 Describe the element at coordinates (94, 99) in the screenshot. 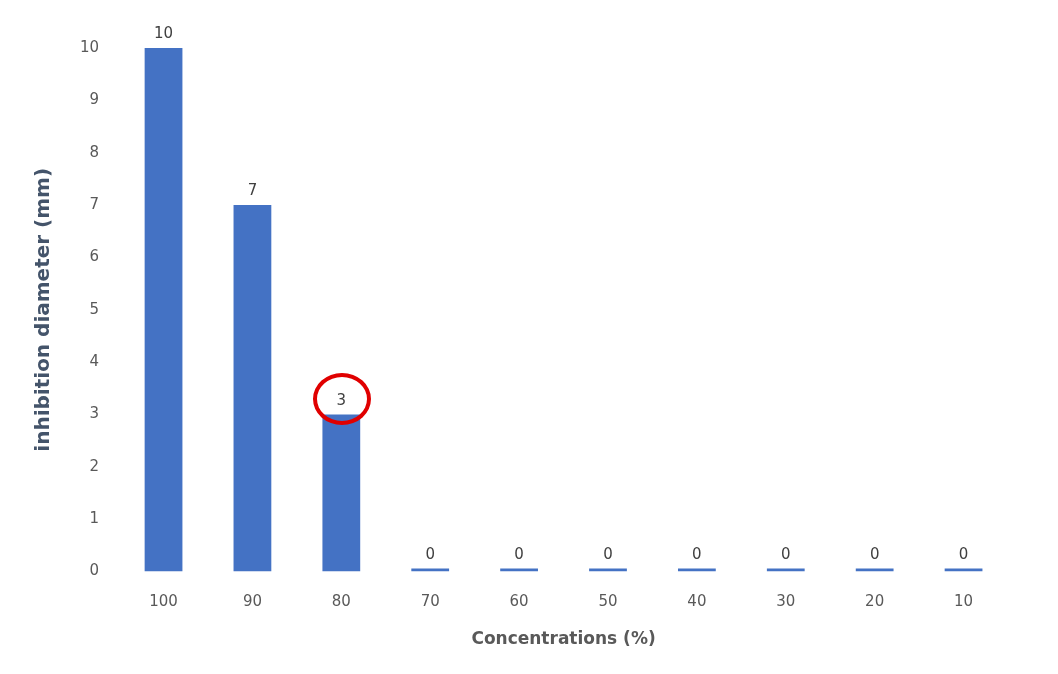

I see `y-tick-label: 9` at that location.